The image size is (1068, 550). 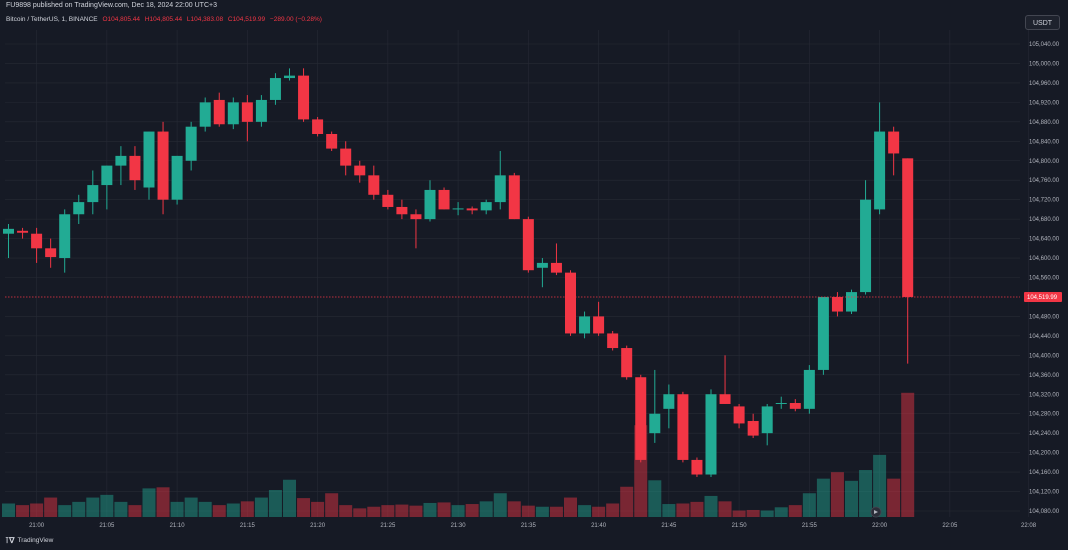 I want to click on time-tick-label: 21:00, so click(x=37, y=526).